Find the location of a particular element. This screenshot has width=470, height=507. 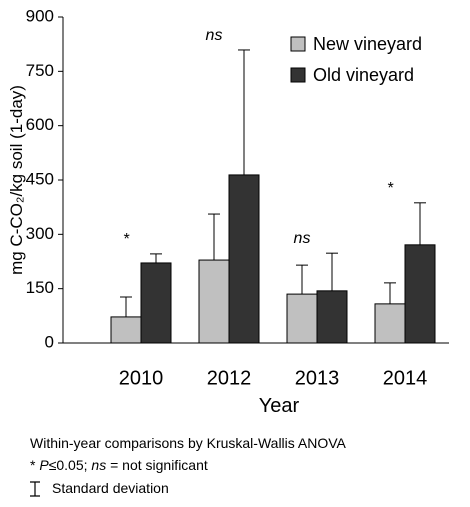

sd-icon is located at coordinates (35, 489).